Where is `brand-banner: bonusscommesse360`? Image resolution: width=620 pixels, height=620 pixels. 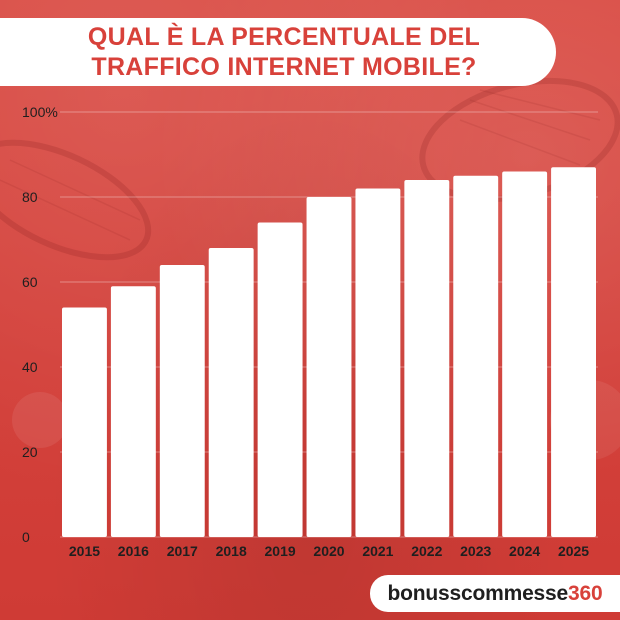 brand-banner: bonusscommesse360 is located at coordinates (495, 593).